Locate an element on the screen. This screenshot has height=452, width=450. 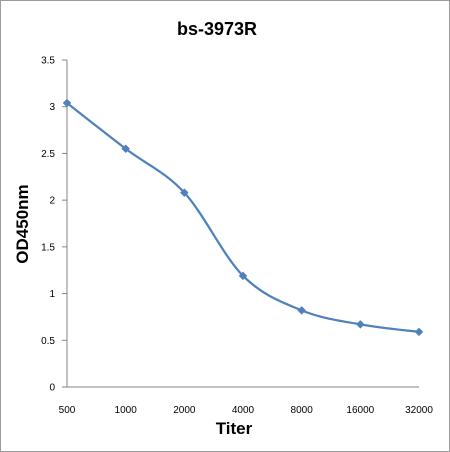
y-tick-label: 1 is located at coordinates (52, 294).